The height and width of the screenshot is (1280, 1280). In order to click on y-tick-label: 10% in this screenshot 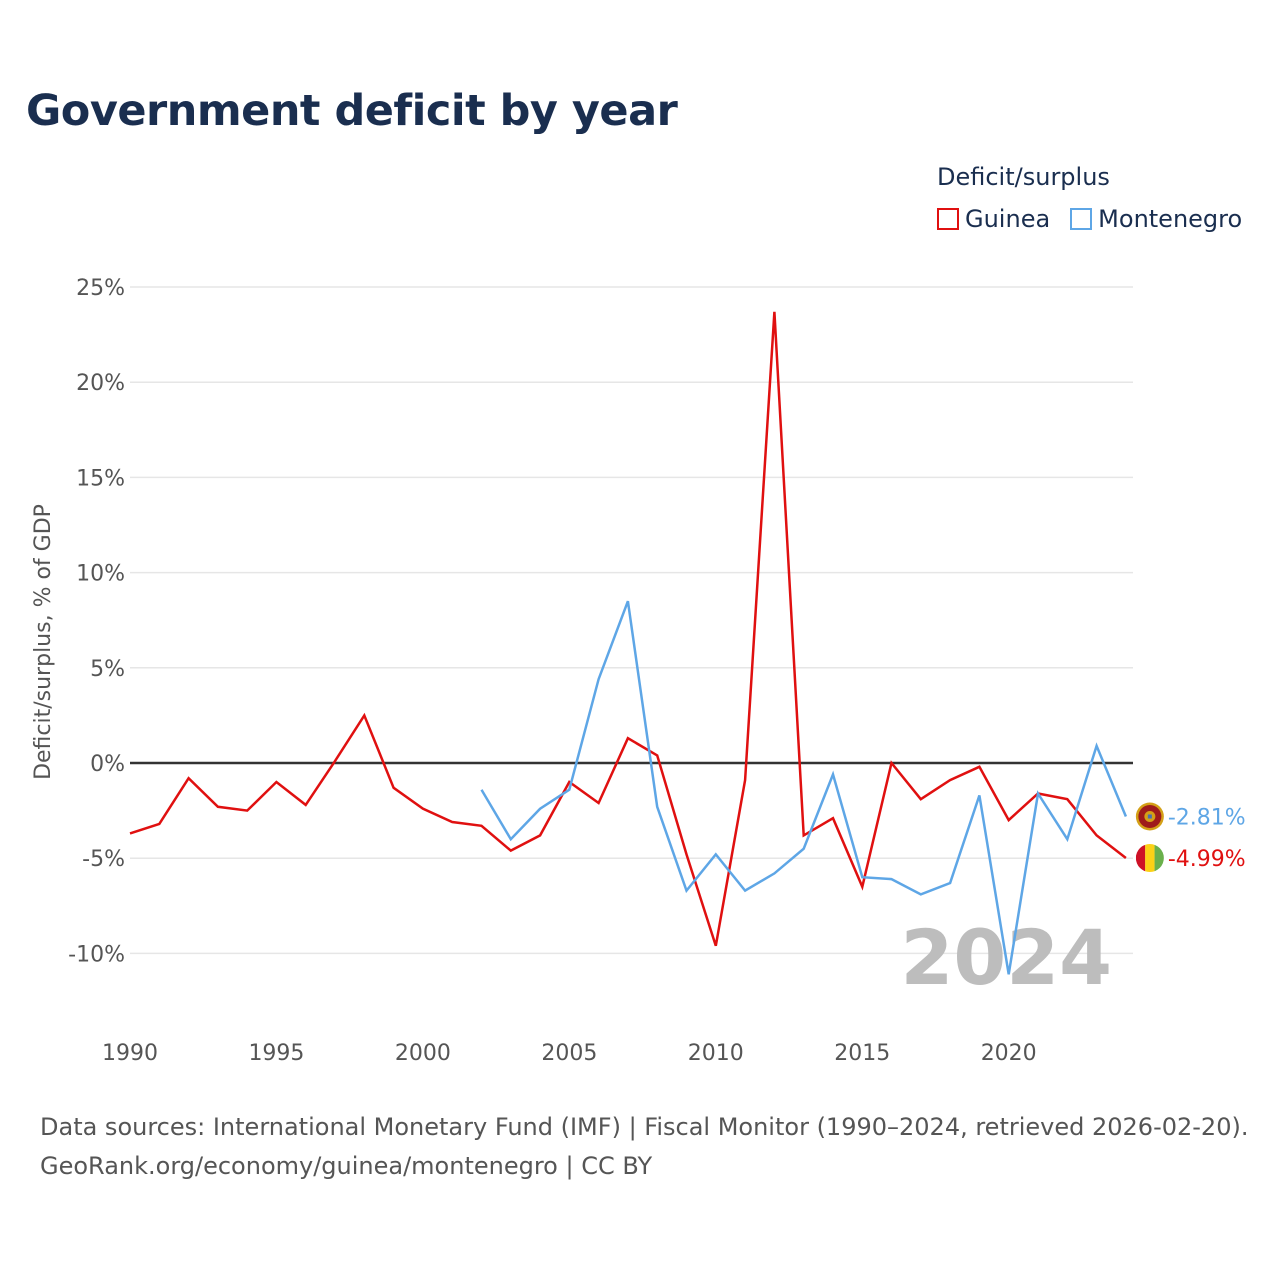, I will do `click(100, 574)`.